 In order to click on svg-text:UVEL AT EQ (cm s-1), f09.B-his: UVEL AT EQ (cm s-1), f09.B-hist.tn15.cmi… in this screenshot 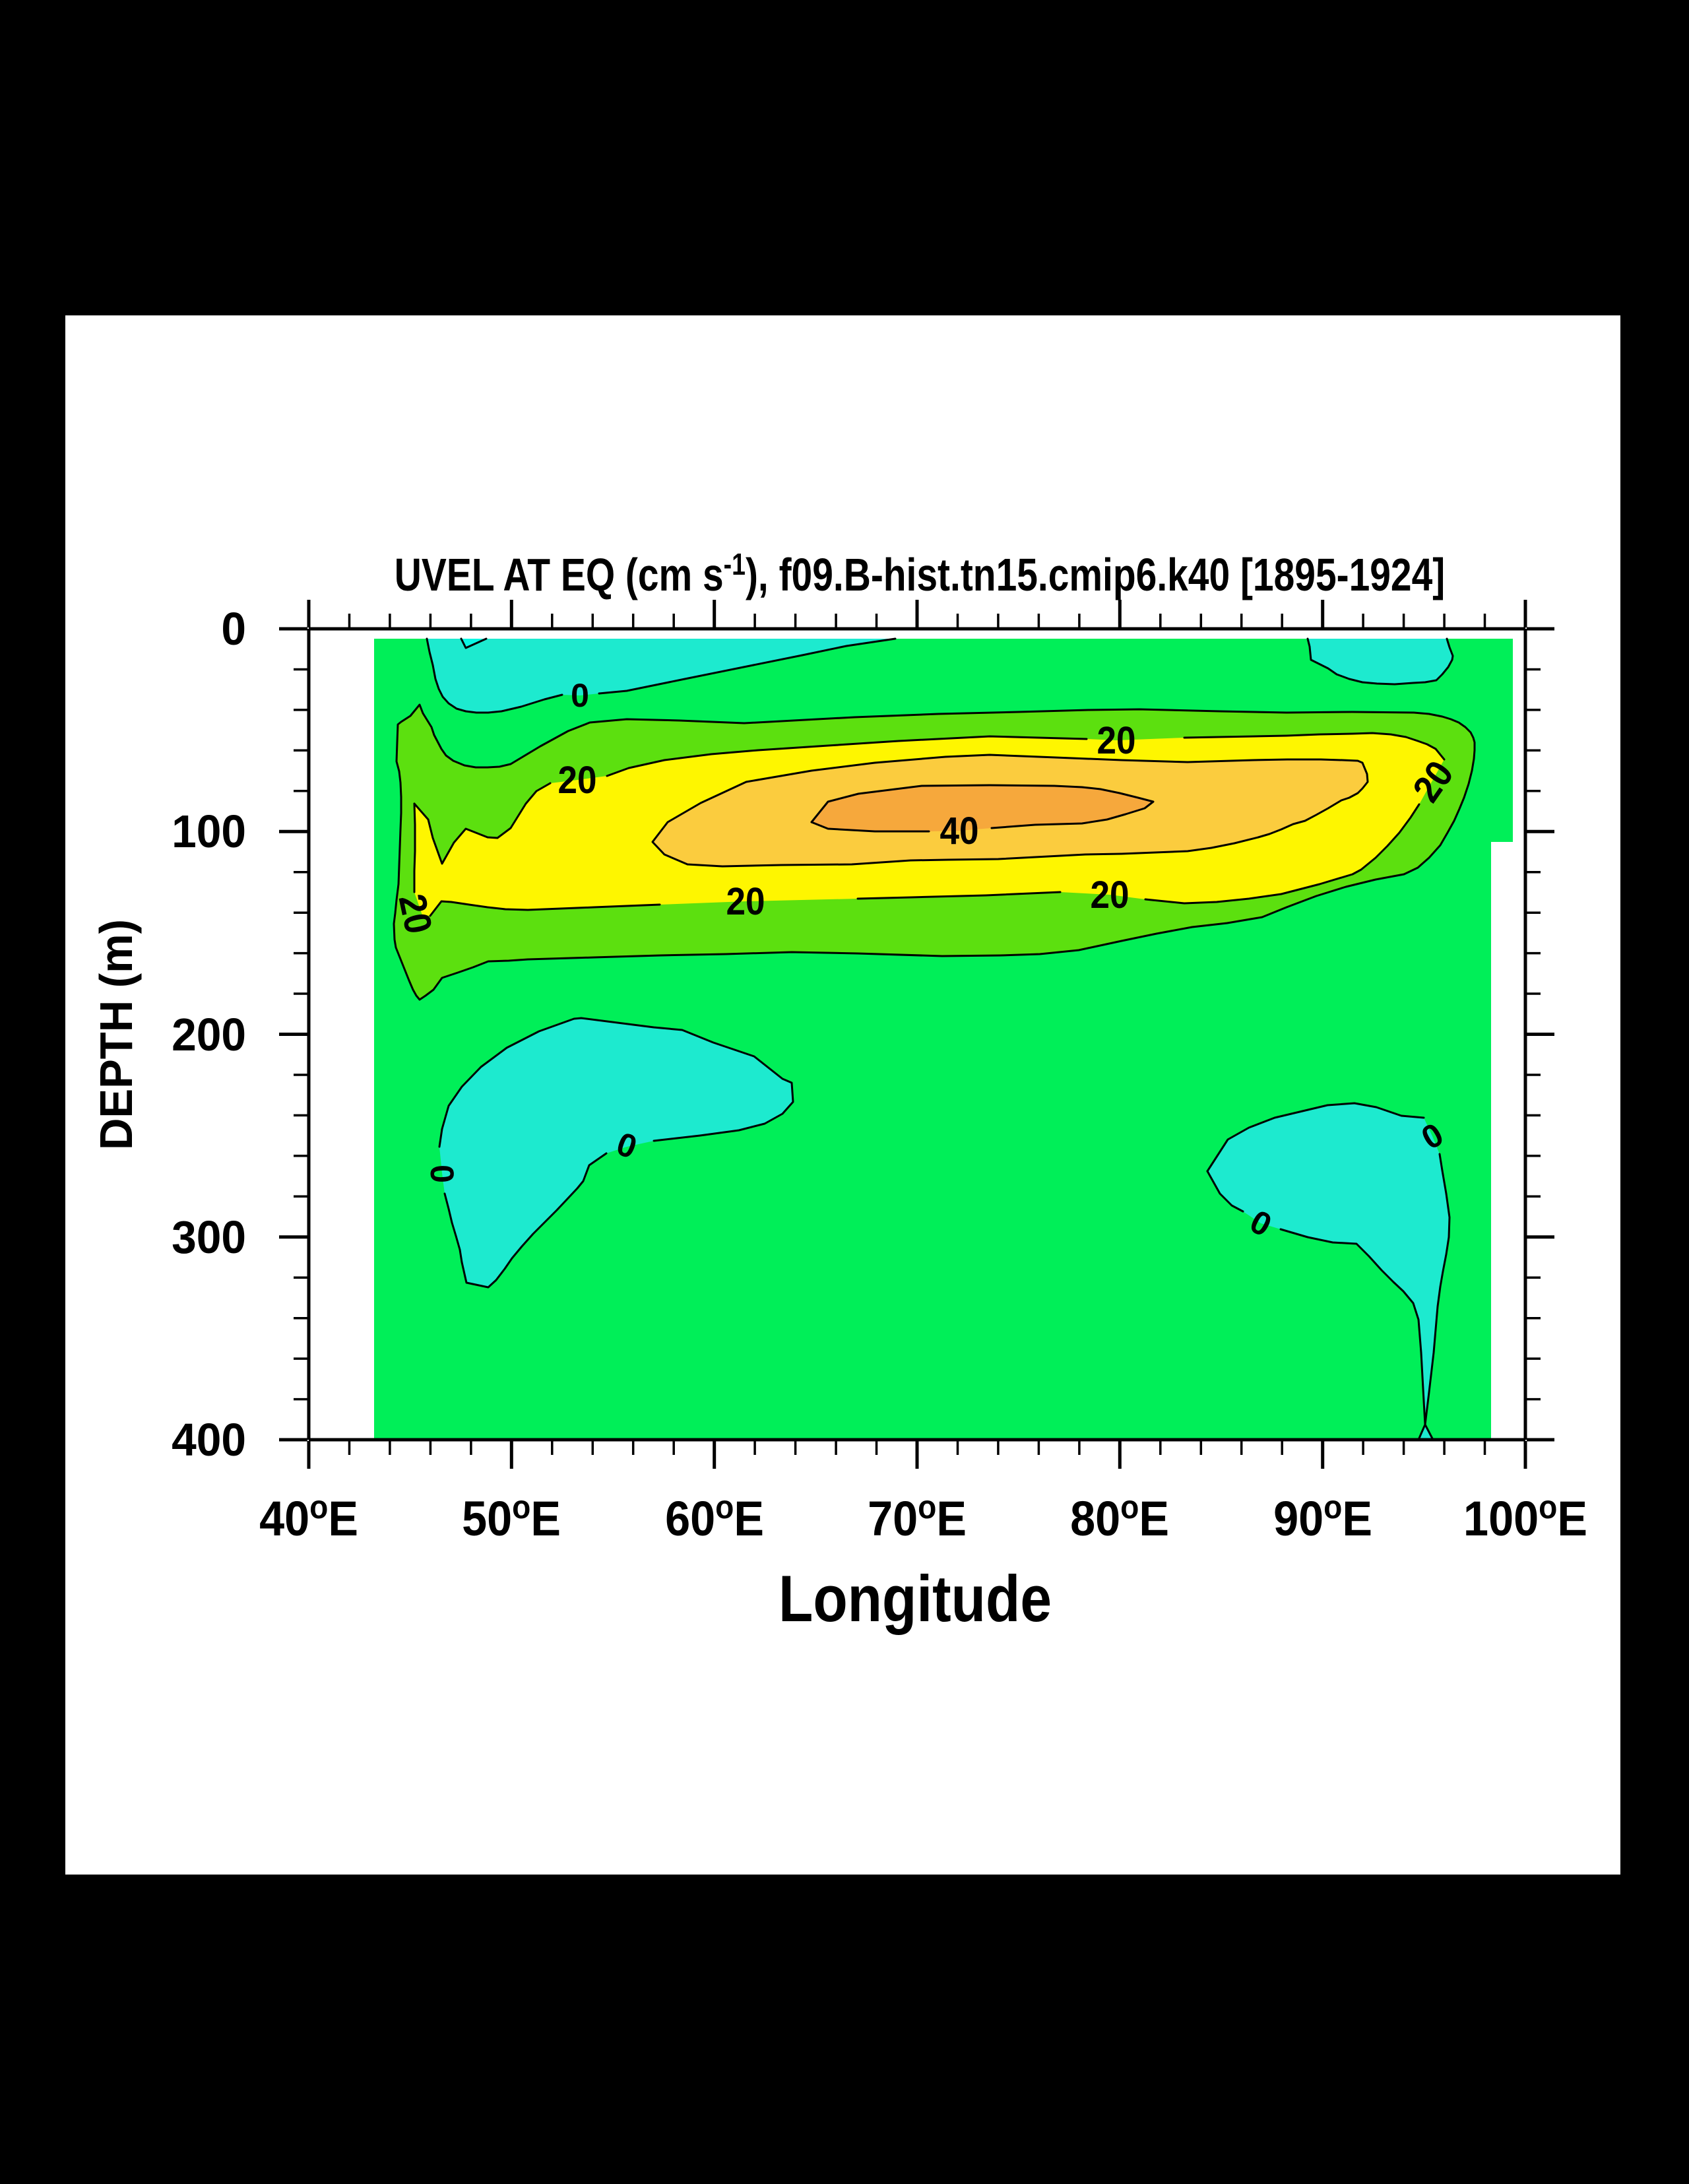, I will do `click(920, 573)`.